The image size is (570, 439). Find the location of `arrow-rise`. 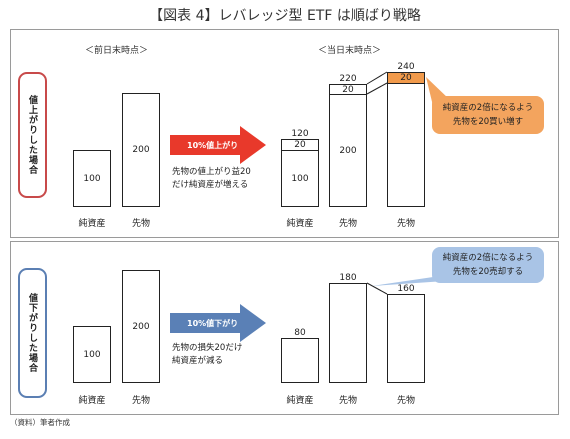

arrow-rise is located at coordinates (218, 145).